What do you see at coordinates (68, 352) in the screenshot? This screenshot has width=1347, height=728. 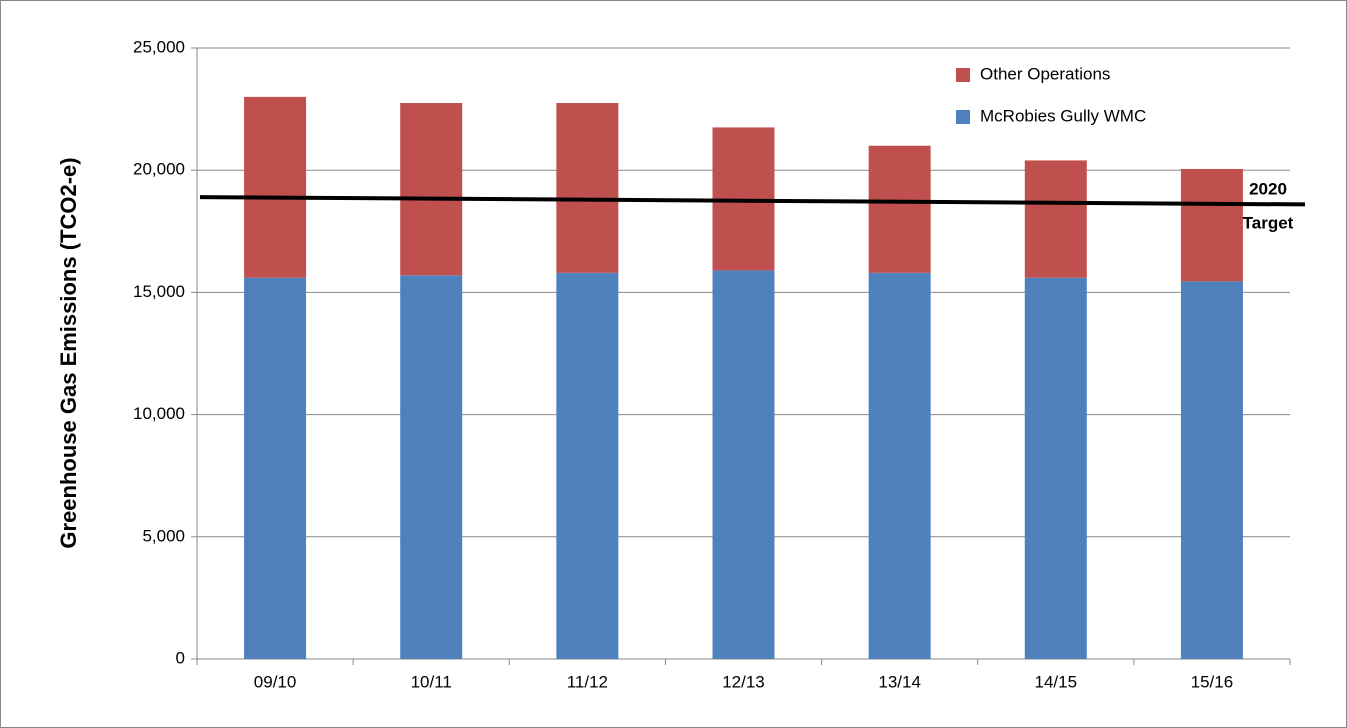 I see `y-axis-label: Greenhouse Gas Emissions (TCO2-e)` at bounding box center [68, 352].